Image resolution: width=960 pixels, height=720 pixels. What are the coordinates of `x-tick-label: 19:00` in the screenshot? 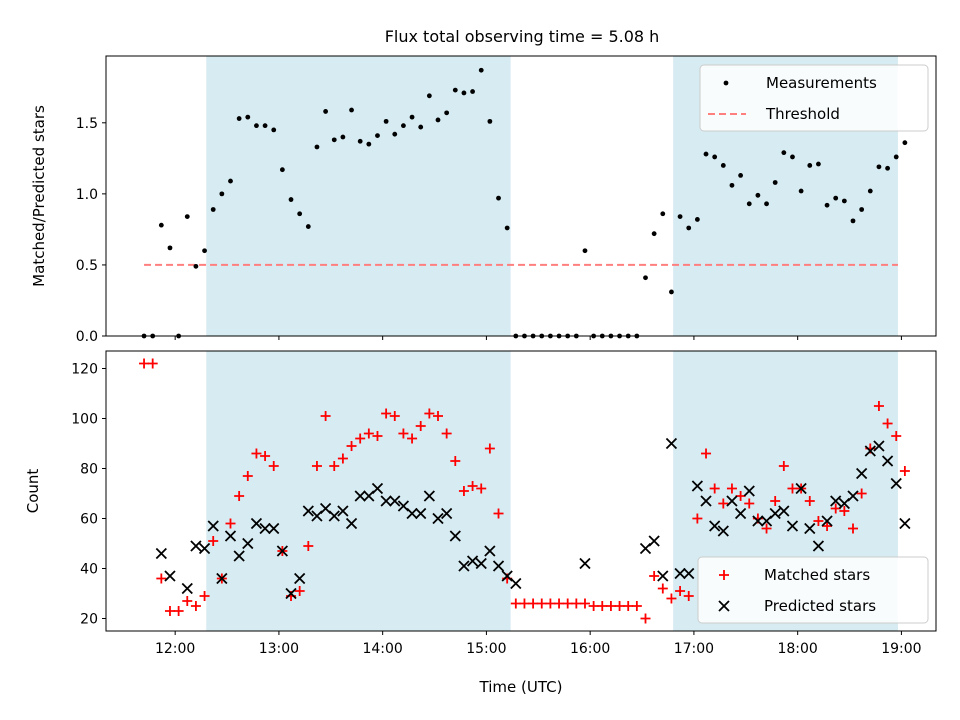 It's located at (901, 649).